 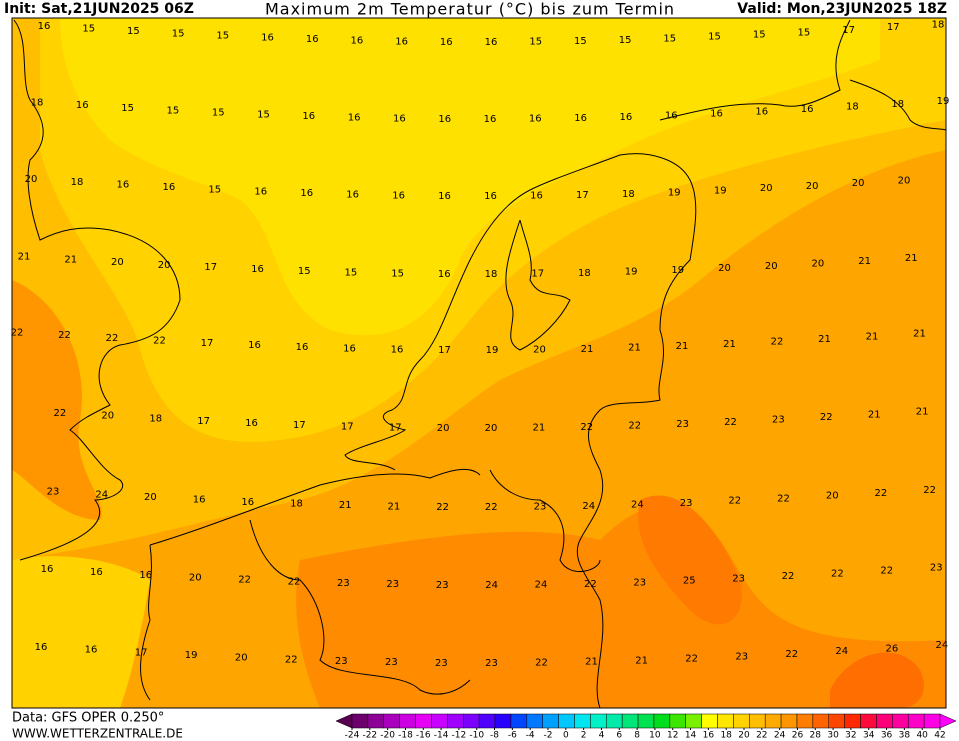 What do you see at coordinates (387, 736) in the screenshot?
I see `scale-tick-label: -20` at bounding box center [387, 736].